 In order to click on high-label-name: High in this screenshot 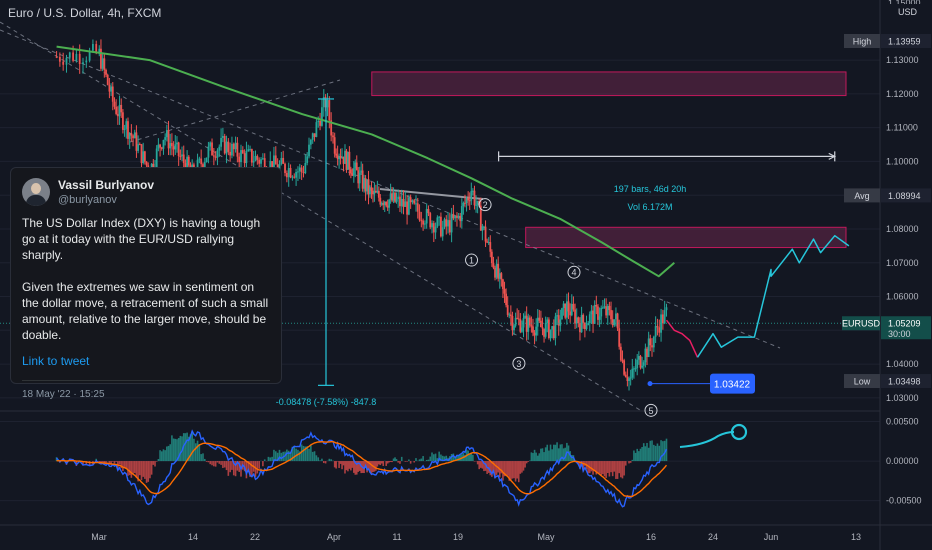, I will do `click(862, 42)`.